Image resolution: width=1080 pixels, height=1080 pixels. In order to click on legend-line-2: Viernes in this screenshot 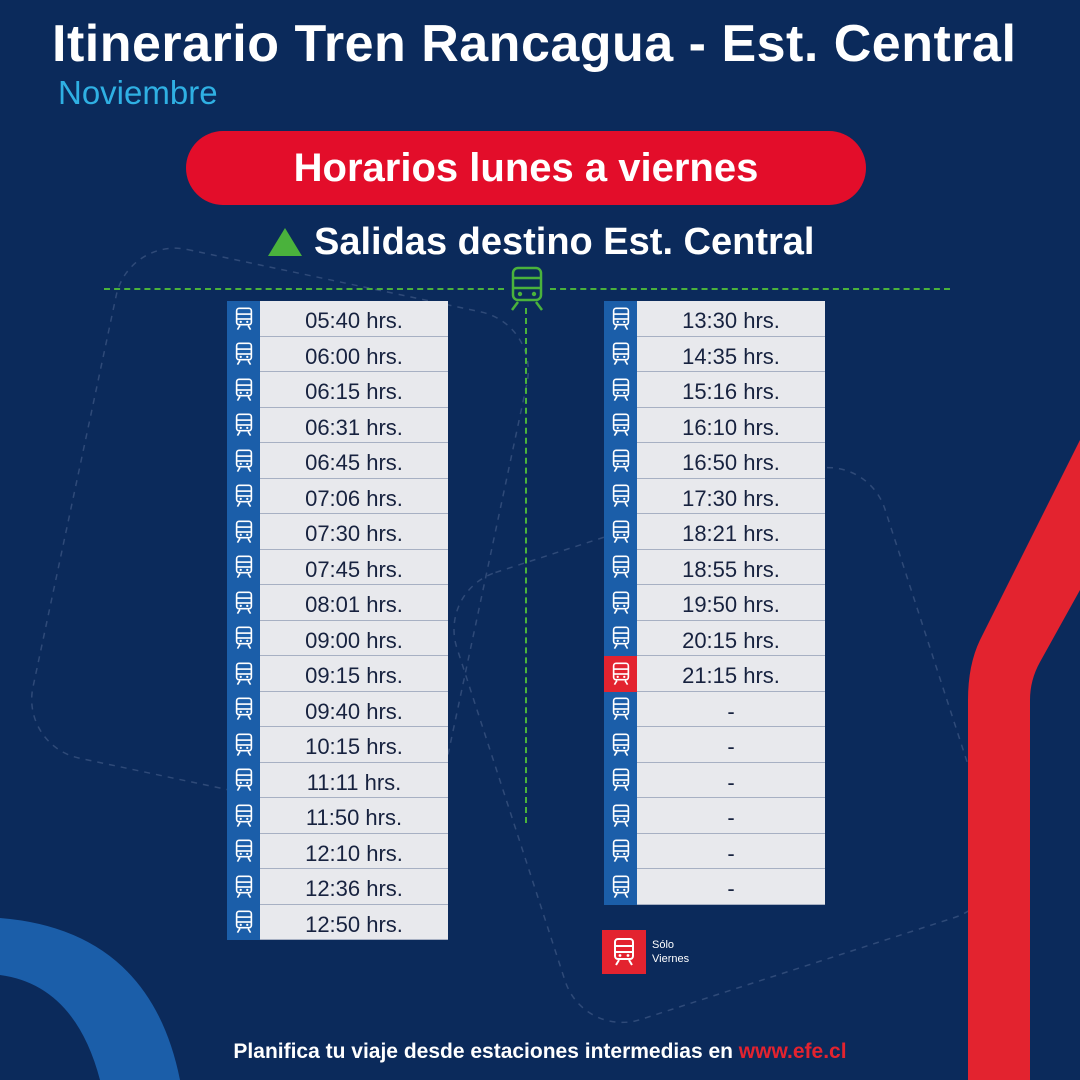, I will do `click(671, 959)`.